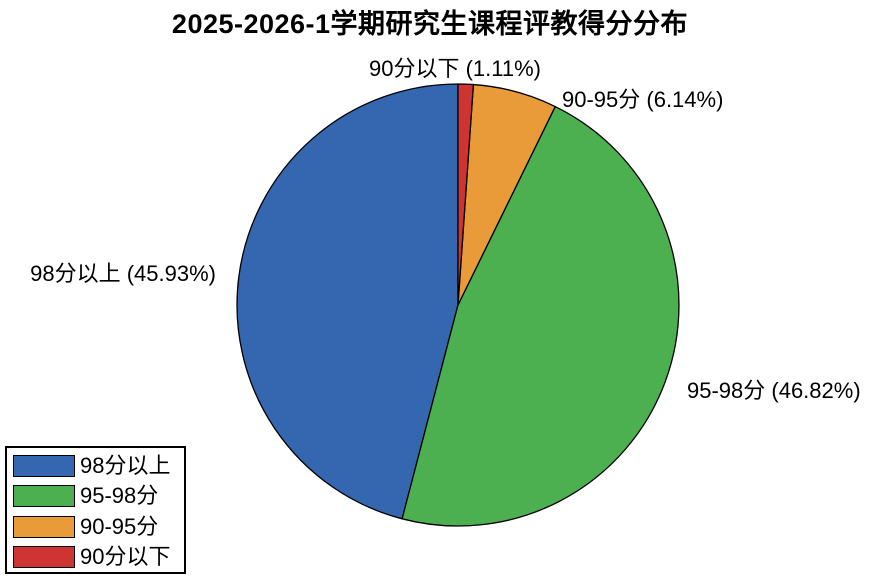  I want to click on legend-item: 98分以上, so click(98, 466).